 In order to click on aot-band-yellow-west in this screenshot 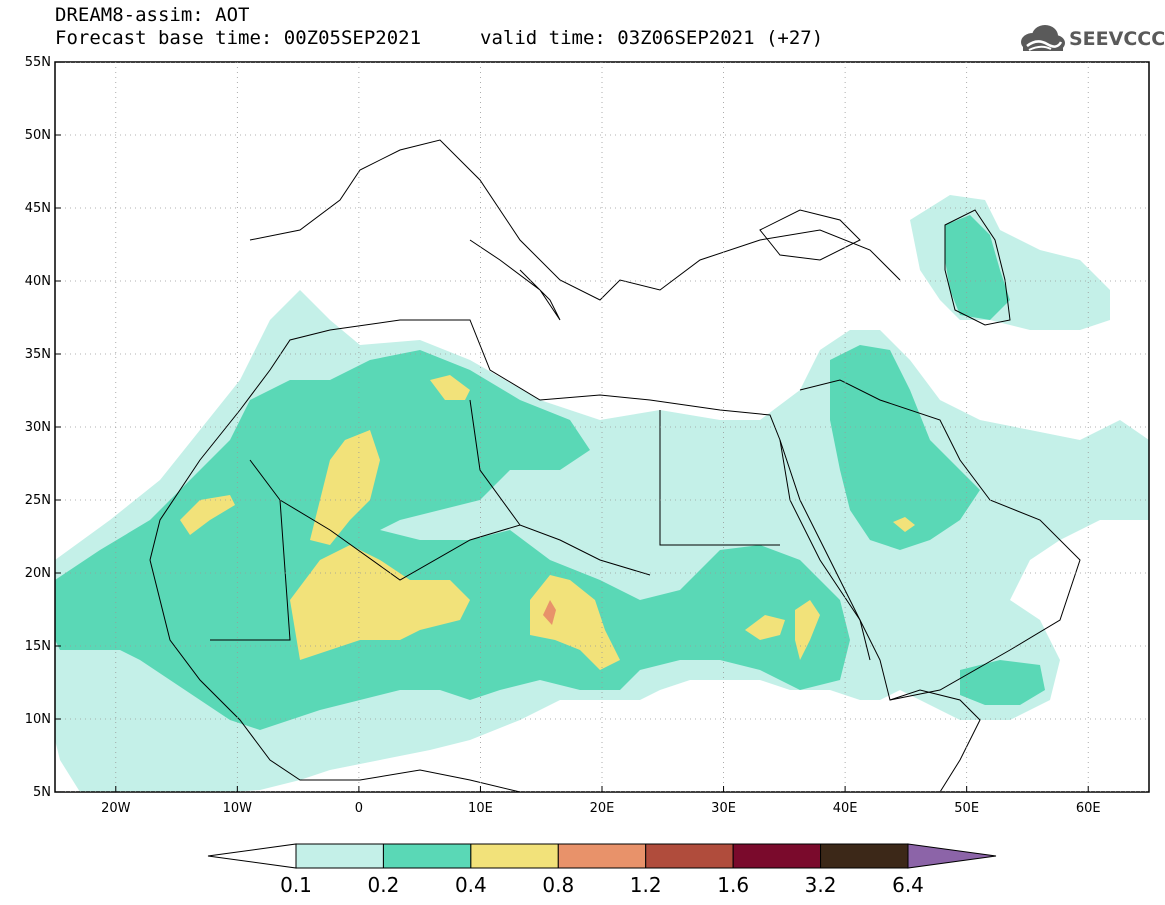, I will do `click(207, 515)`.